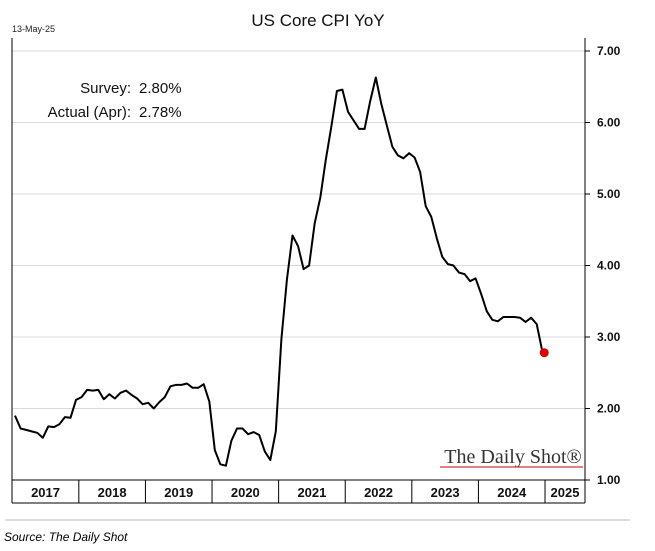  Describe the element at coordinates (89, 112) in the screenshot. I see `annotation-label: Actual (Apr):` at that location.